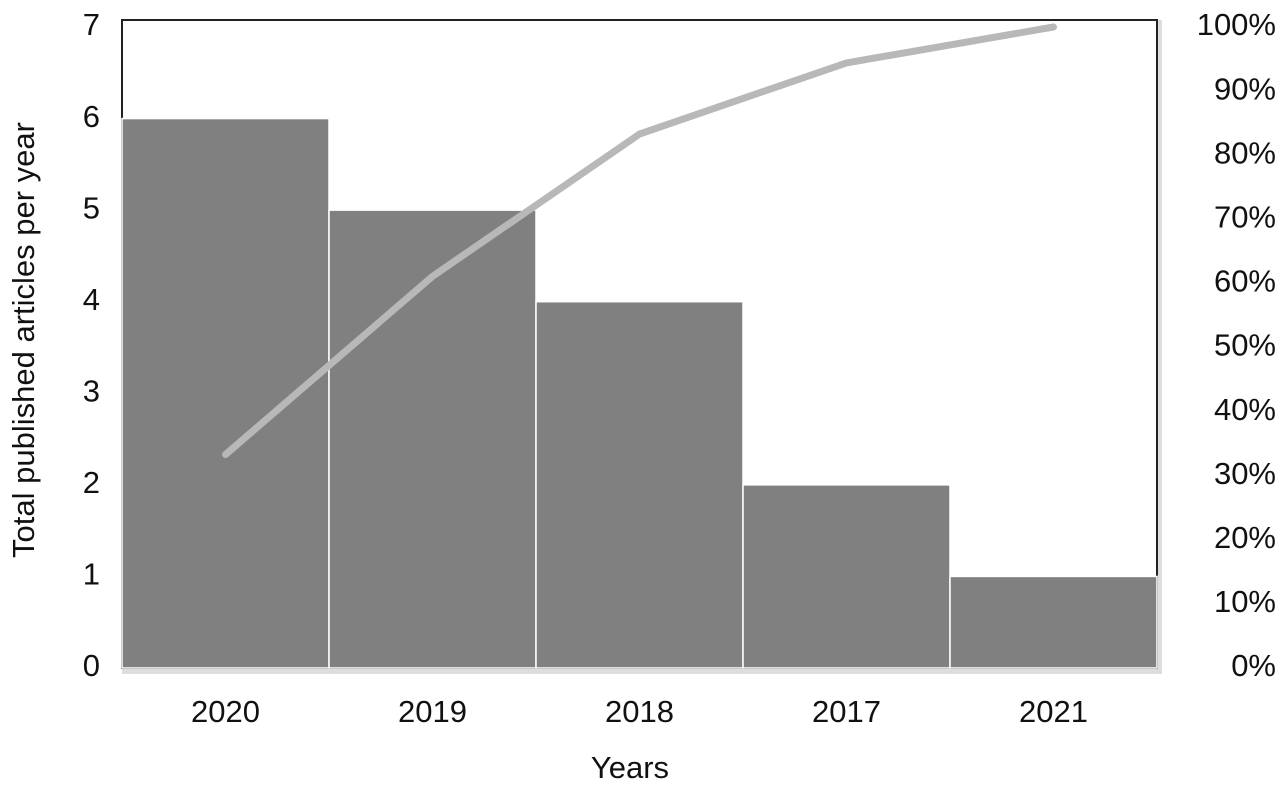 The image size is (1280, 786). What do you see at coordinates (1245, 345) in the screenshot?
I see `y2-tick-label: 50%` at bounding box center [1245, 345].